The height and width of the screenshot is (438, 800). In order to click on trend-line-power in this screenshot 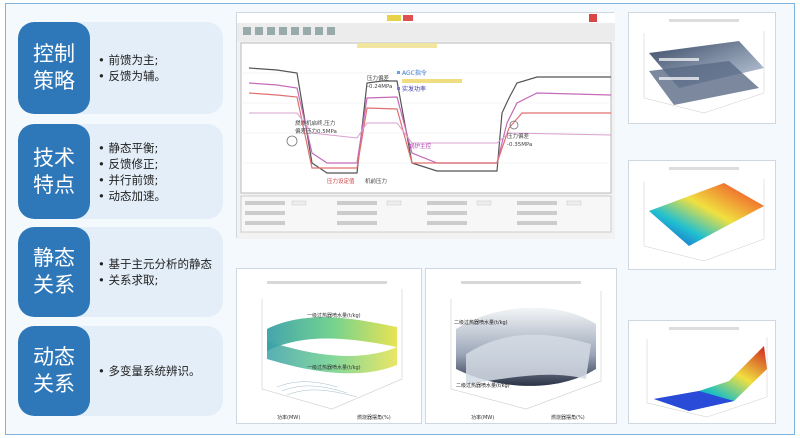, I will do `click(430, 123)`.